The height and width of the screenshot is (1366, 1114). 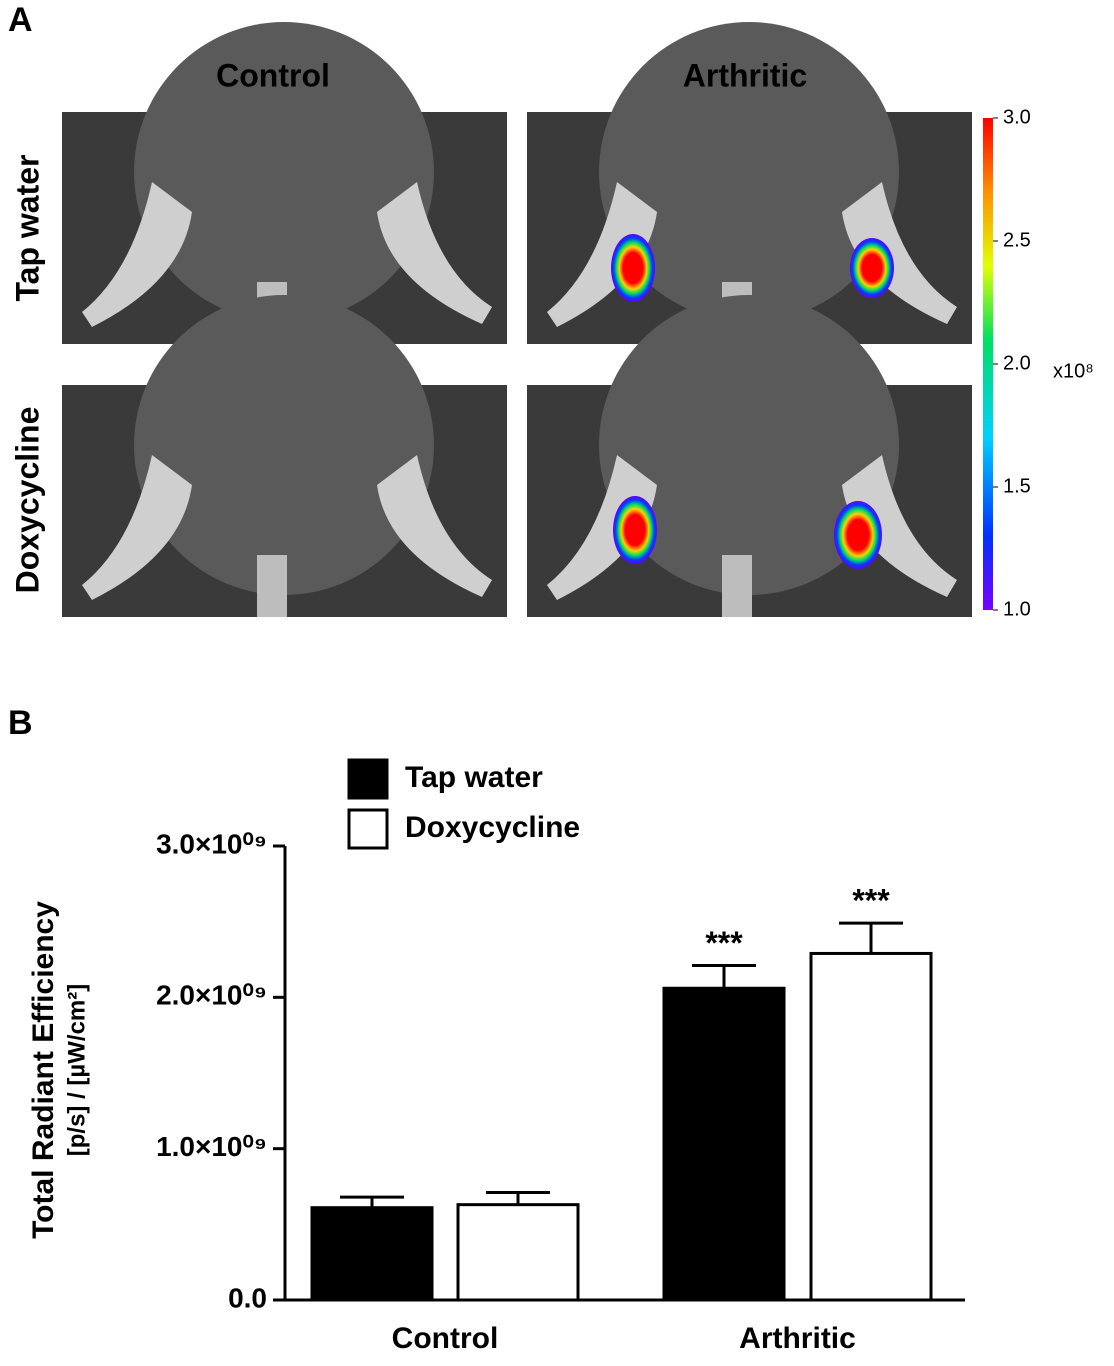 What do you see at coordinates (273, 75) in the screenshot?
I see `column-label: Control` at bounding box center [273, 75].